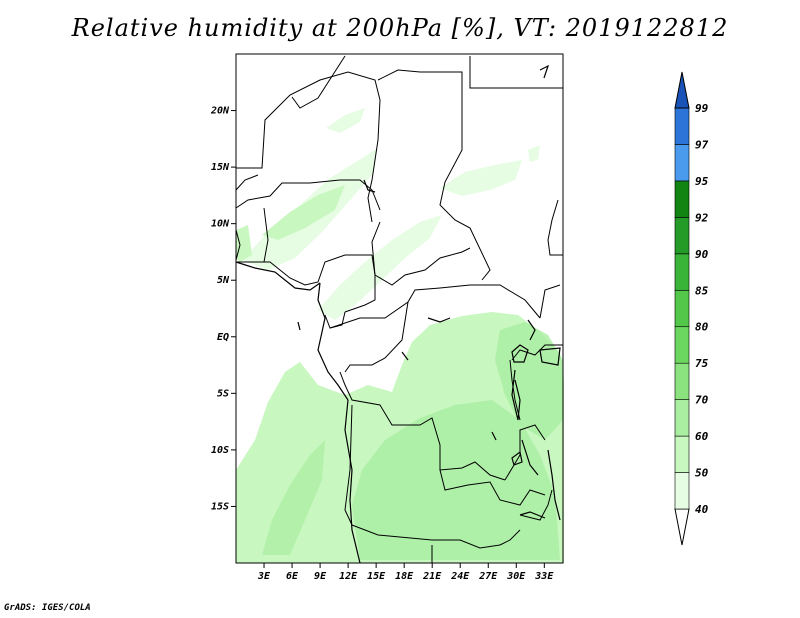 The width and height of the screenshot is (800, 618). I want to click on grads-credit: GrADS: IGES/COLA, so click(47, 608).